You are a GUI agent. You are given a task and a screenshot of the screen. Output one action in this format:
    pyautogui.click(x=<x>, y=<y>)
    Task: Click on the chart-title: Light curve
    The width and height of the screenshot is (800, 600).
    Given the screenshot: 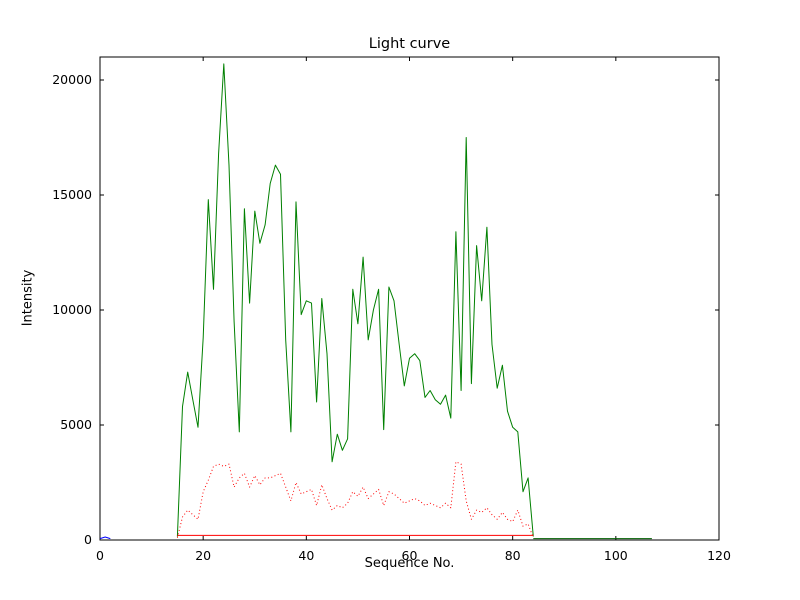 What is the action you would take?
    pyautogui.click(x=409, y=44)
    